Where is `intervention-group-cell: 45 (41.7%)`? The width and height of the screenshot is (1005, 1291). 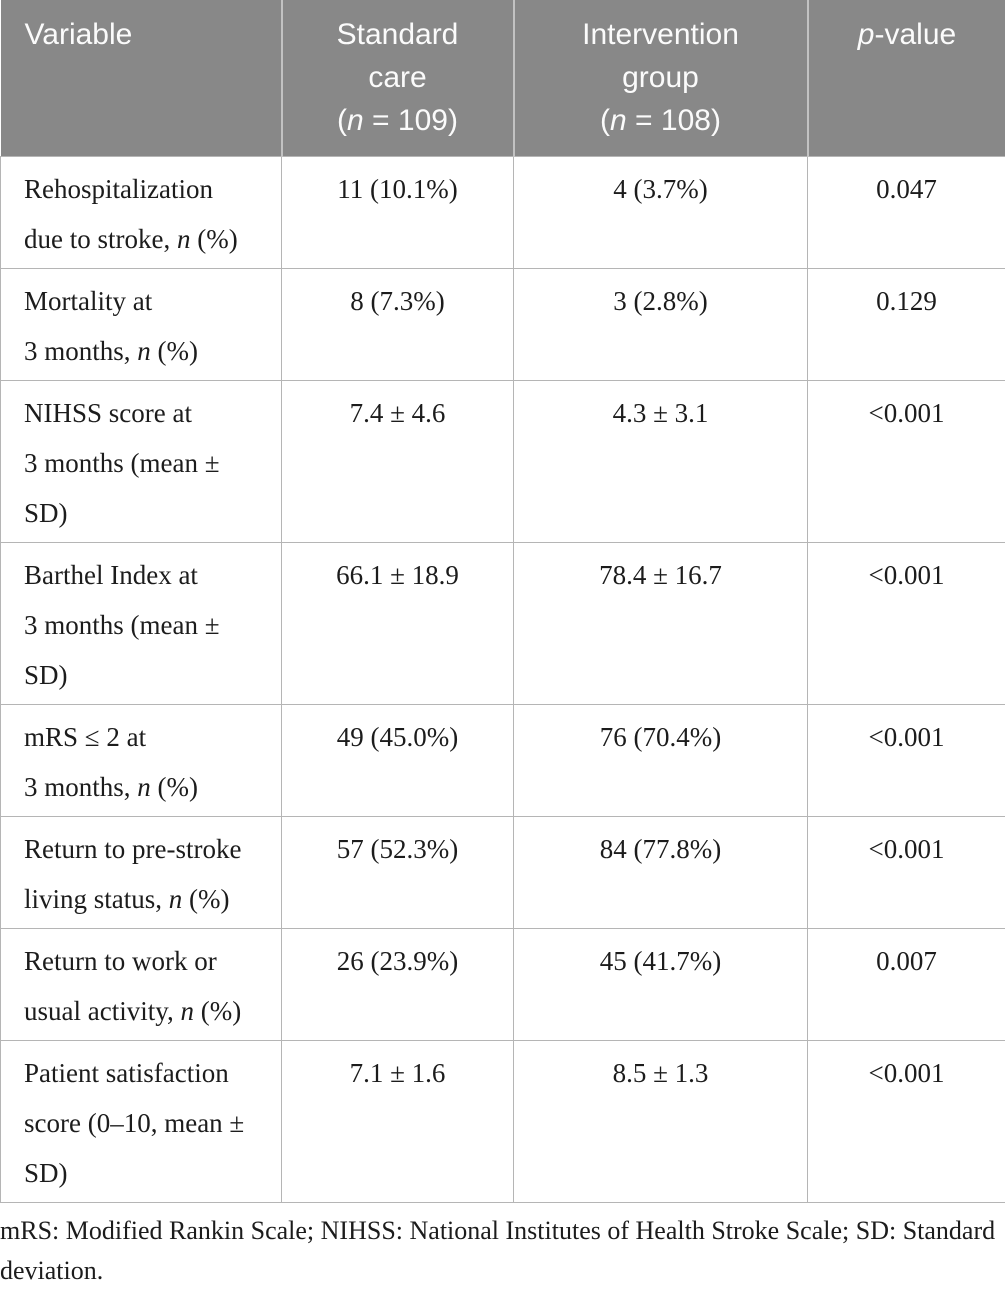 intervention-group-cell: 45 (41.7%) is located at coordinates (661, 985).